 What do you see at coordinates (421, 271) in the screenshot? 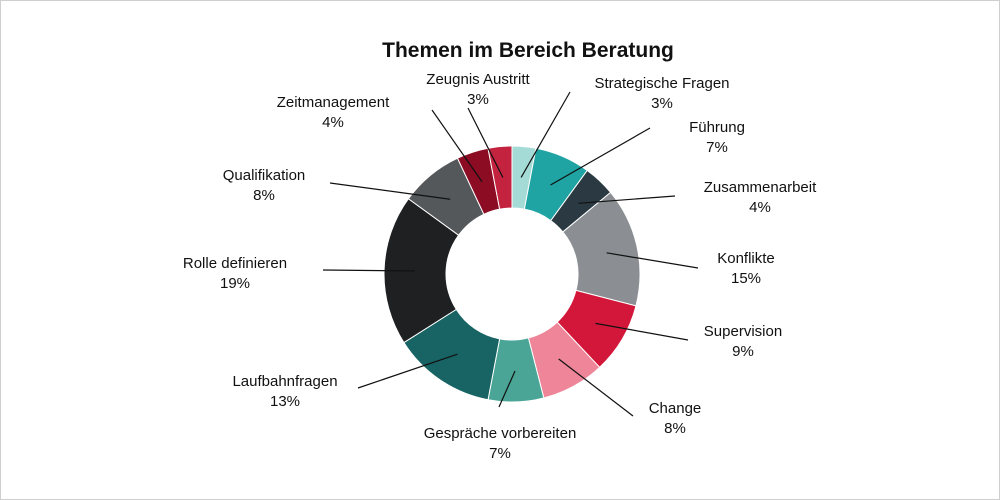
I see `slice-rolle-definieren` at bounding box center [421, 271].